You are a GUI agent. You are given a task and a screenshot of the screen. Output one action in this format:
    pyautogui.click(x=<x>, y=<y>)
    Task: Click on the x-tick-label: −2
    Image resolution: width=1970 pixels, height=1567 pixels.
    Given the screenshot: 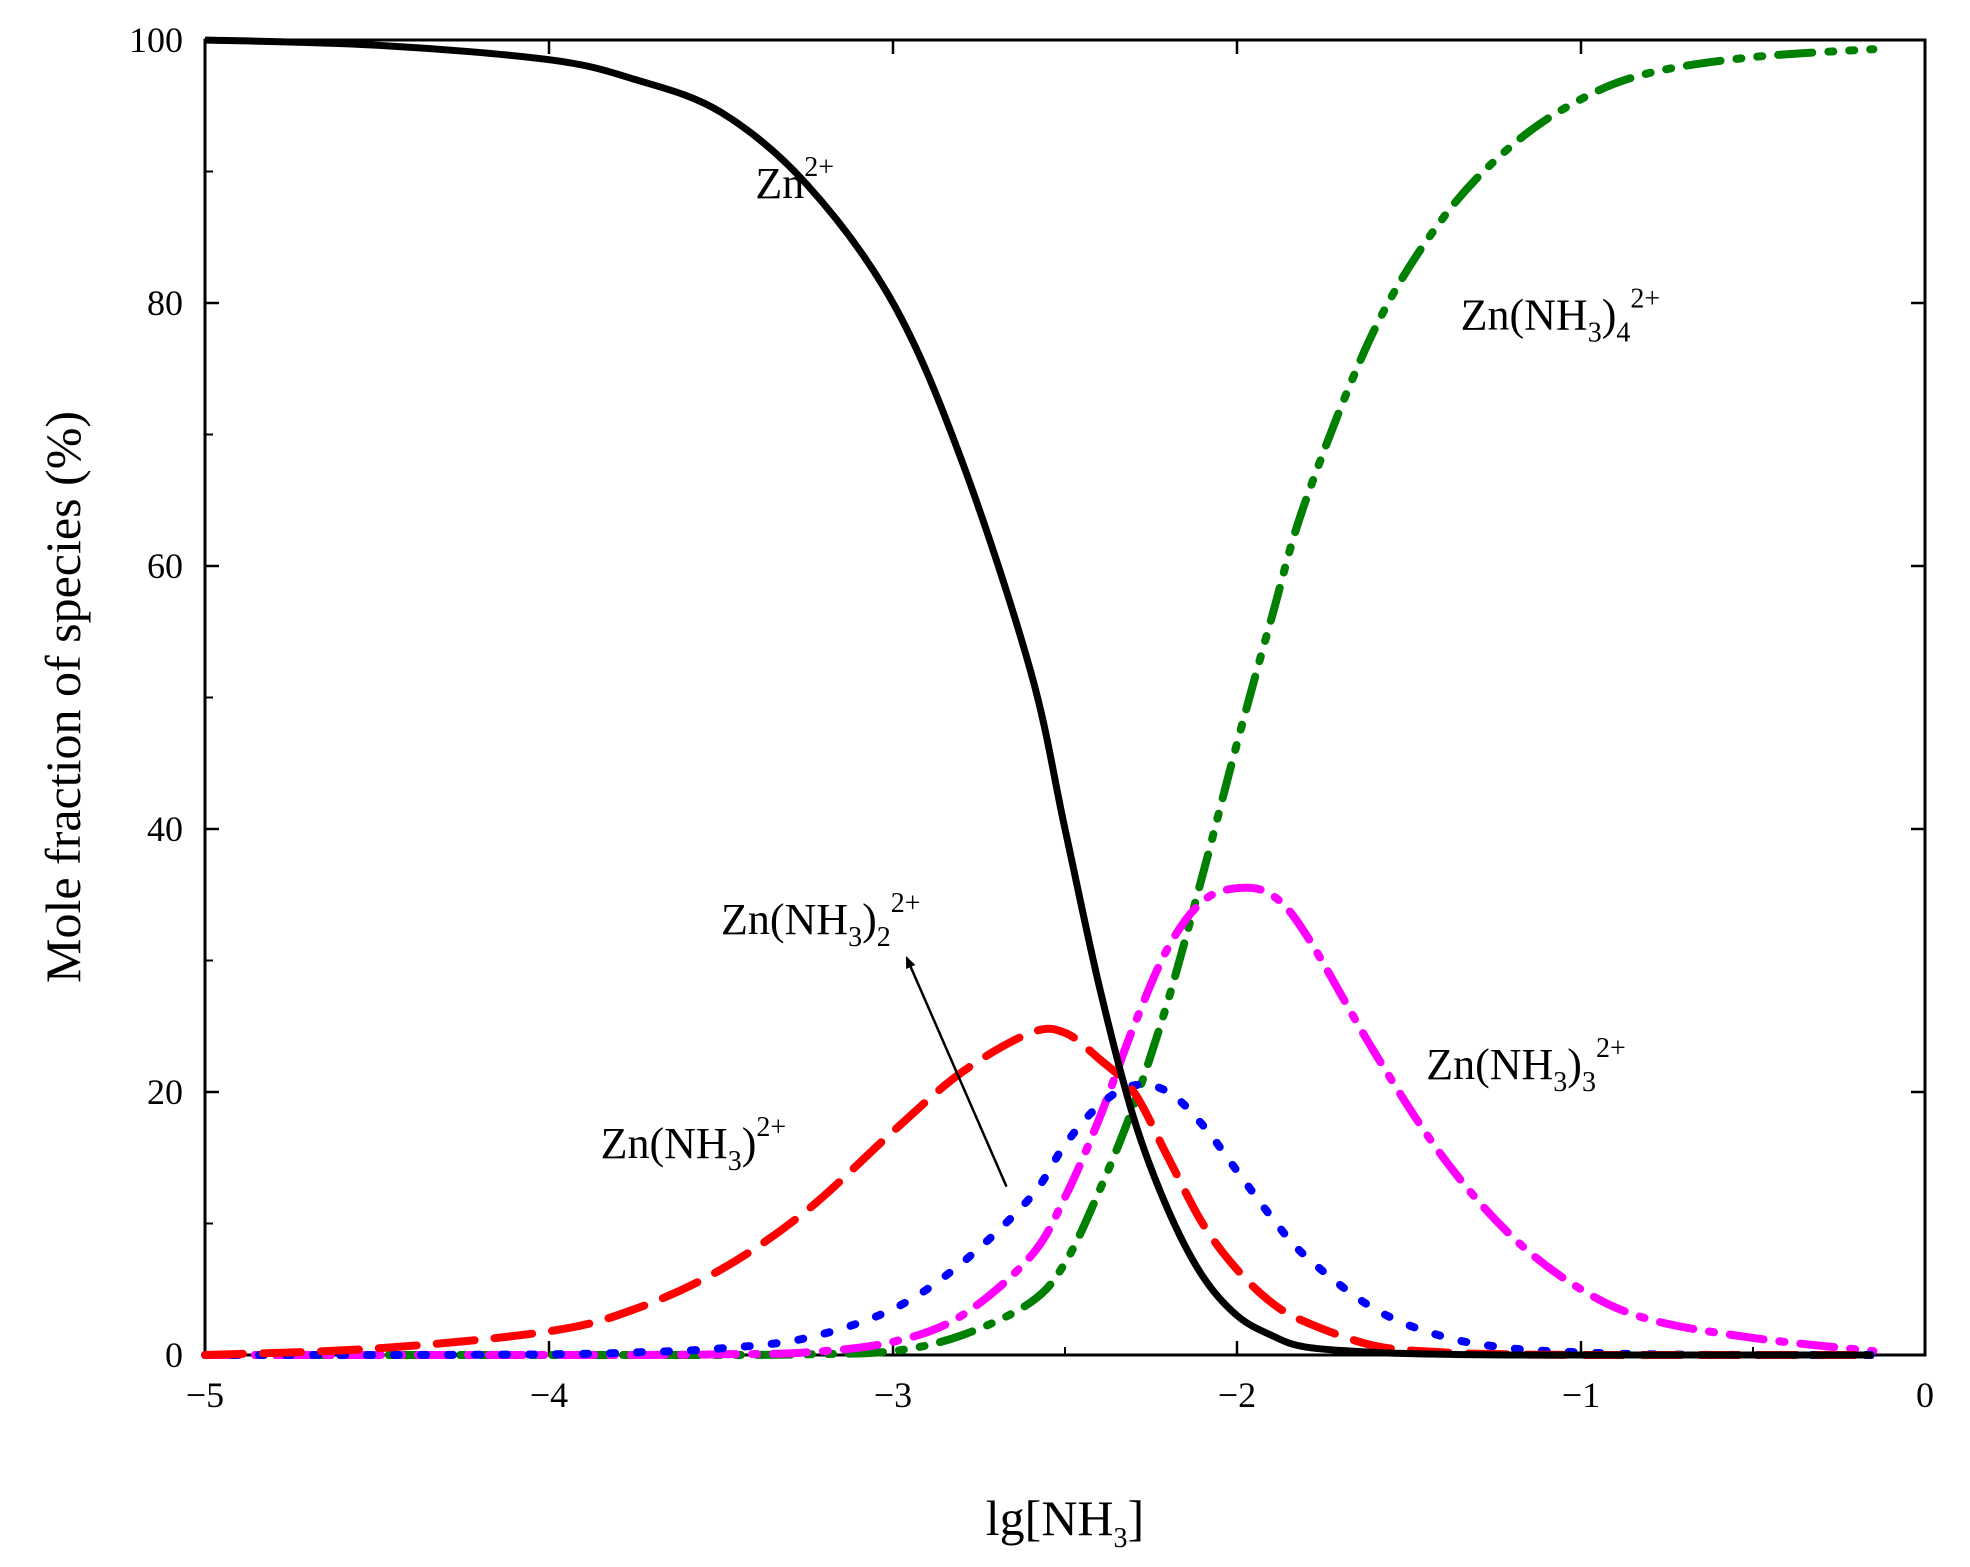 What is the action you would take?
    pyautogui.click(x=1237, y=1395)
    